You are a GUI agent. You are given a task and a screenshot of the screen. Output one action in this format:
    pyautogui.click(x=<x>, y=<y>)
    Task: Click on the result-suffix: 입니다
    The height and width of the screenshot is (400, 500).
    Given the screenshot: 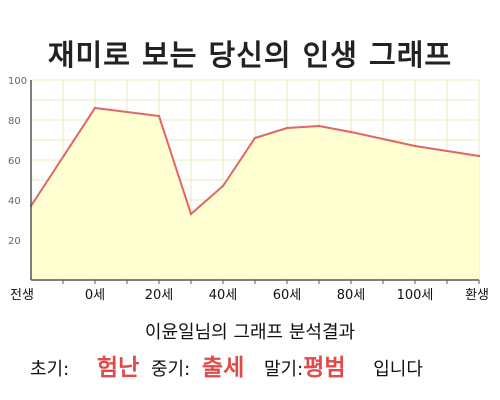 What is the action you would take?
    pyautogui.click(x=398, y=369)
    